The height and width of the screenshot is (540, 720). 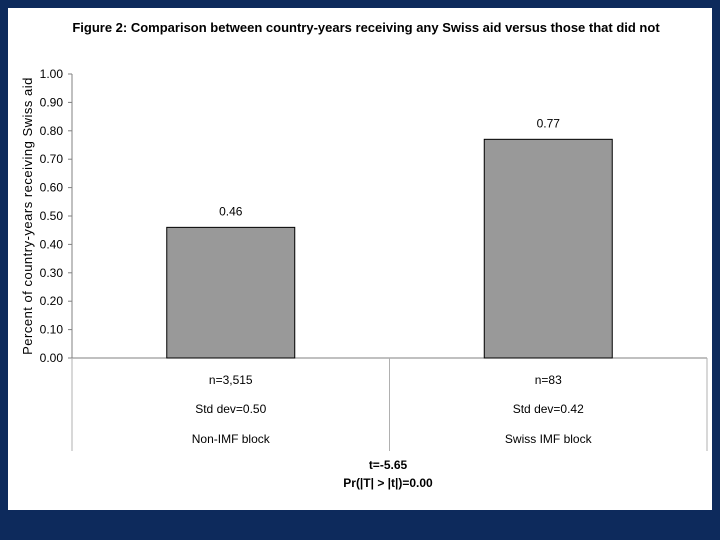 I want to click on bar-value-label: 0.46, so click(x=231, y=211).